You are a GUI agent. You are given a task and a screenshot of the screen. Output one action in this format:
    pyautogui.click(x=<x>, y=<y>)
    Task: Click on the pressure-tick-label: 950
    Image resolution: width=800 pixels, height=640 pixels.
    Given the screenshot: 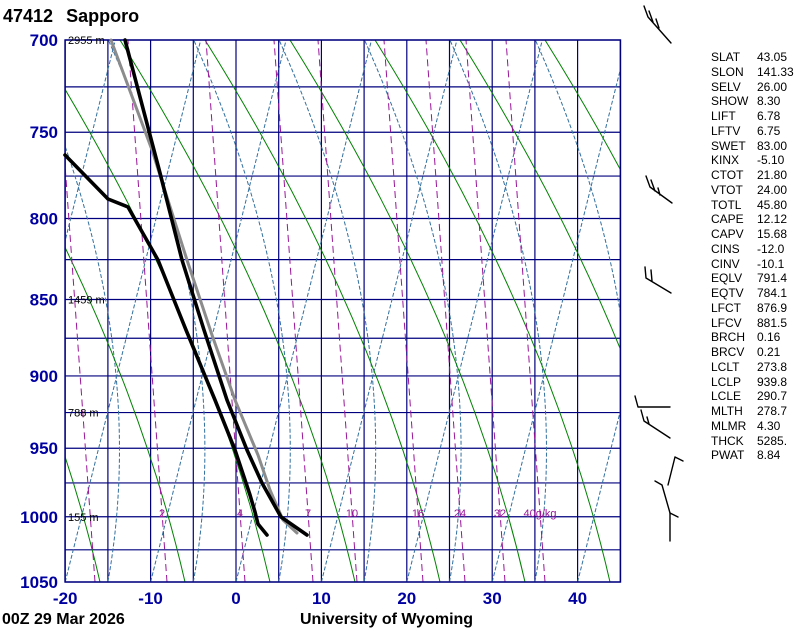 What is the action you would take?
    pyautogui.click(x=44, y=448)
    